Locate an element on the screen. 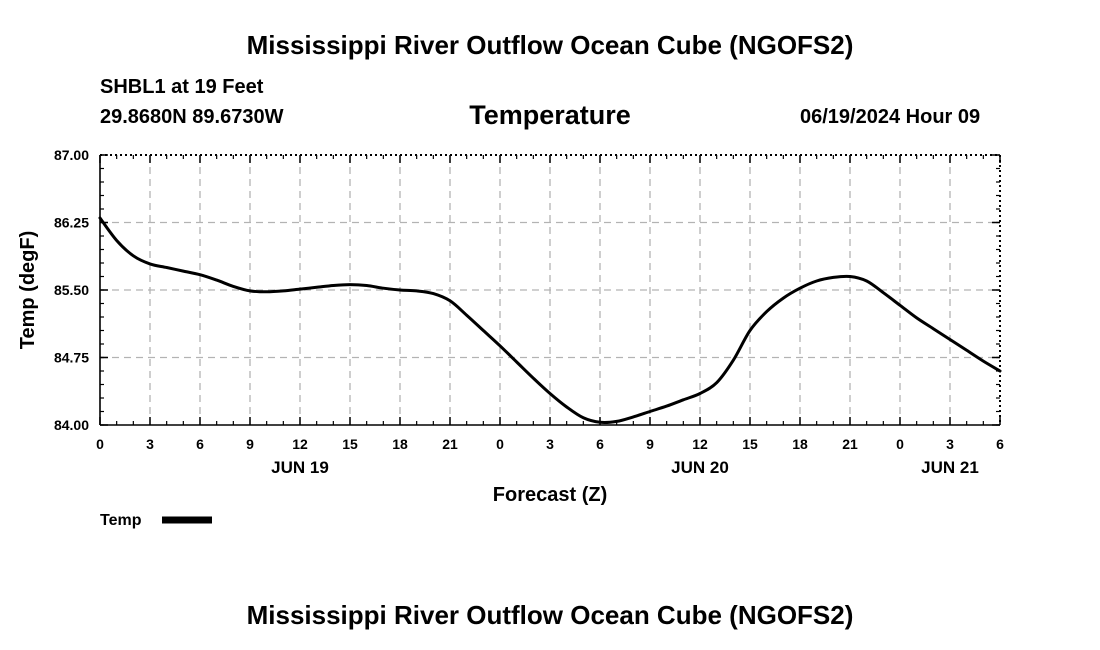 The width and height of the screenshot is (1100, 650). station-label: SHBL1 at 19 Feet is located at coordinates (182, 87).